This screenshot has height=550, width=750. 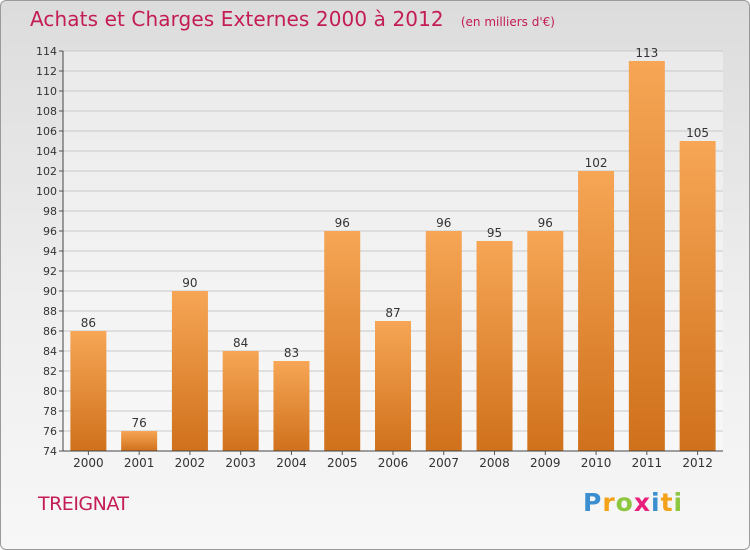 What do you see at coordinates (139, 463) in the screenshot?
I see `x-tick-label: 2001` at bounding box center [139, 463].